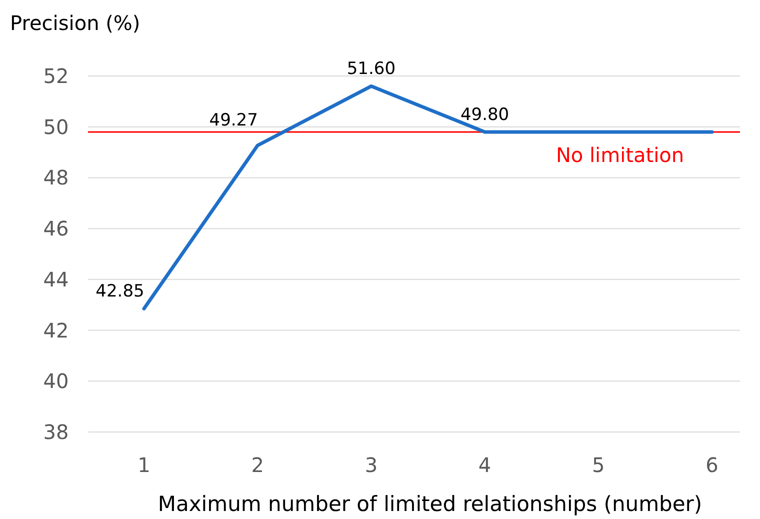 The width and height of the screenshot is (760, 519). Describe the element at coordinates (620, 154) in the screenshot. I see `ref-line-label: No limitation` at that location.